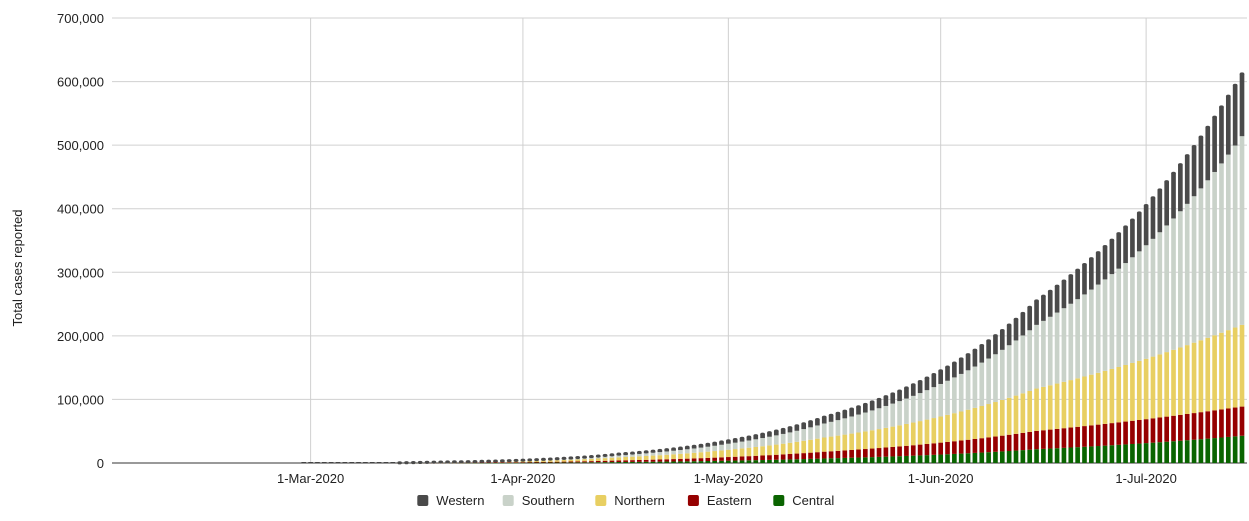  What do you see at coordinates (548, 500) in the screenshot?
I see `legend-label: Southern` at bounding box center [548, 500].